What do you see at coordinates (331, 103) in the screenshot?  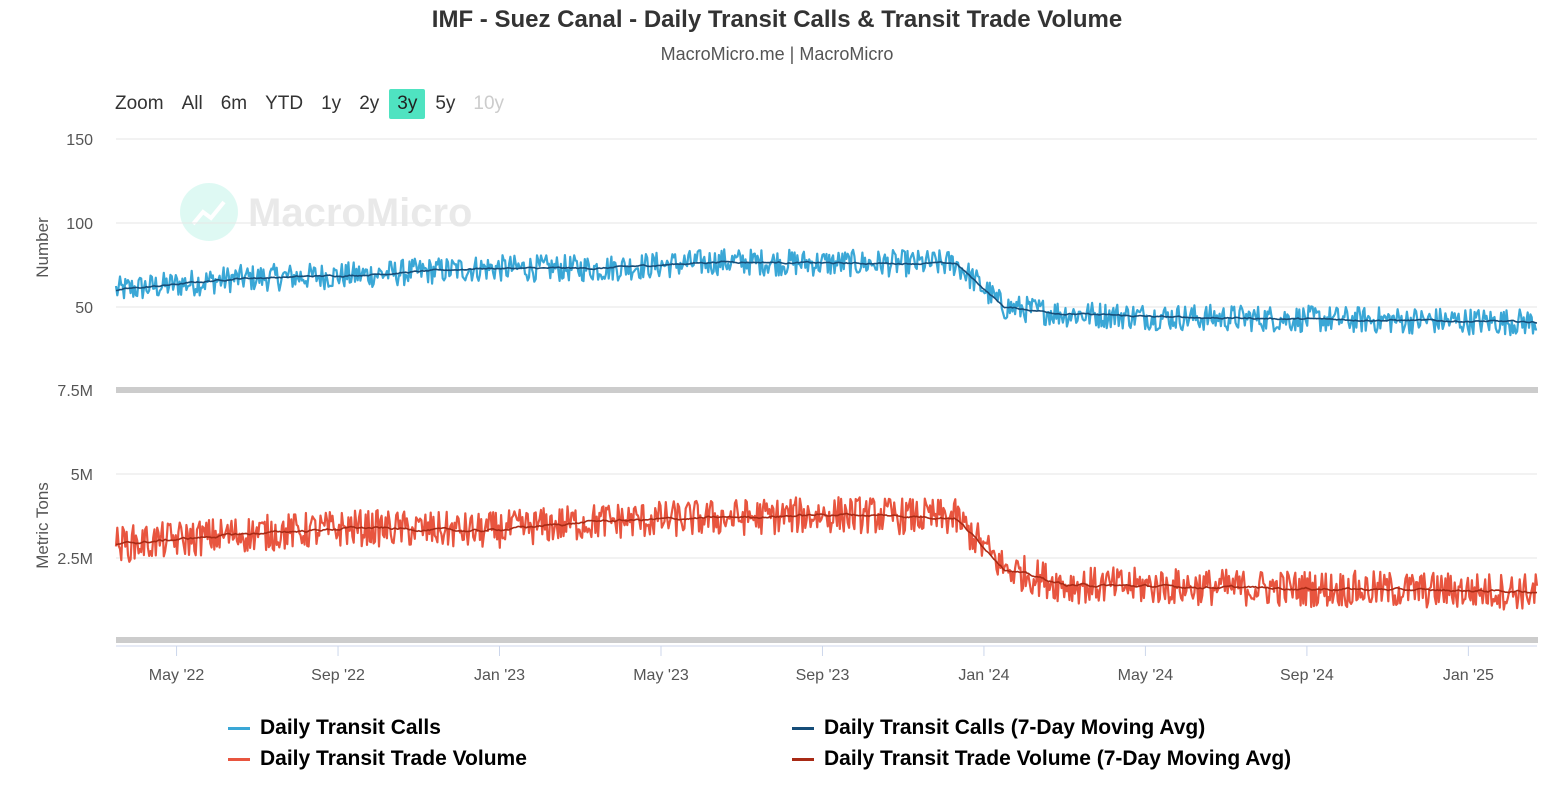 I see `zoom-1y-button: 1y` at bounding box center [331, 103].